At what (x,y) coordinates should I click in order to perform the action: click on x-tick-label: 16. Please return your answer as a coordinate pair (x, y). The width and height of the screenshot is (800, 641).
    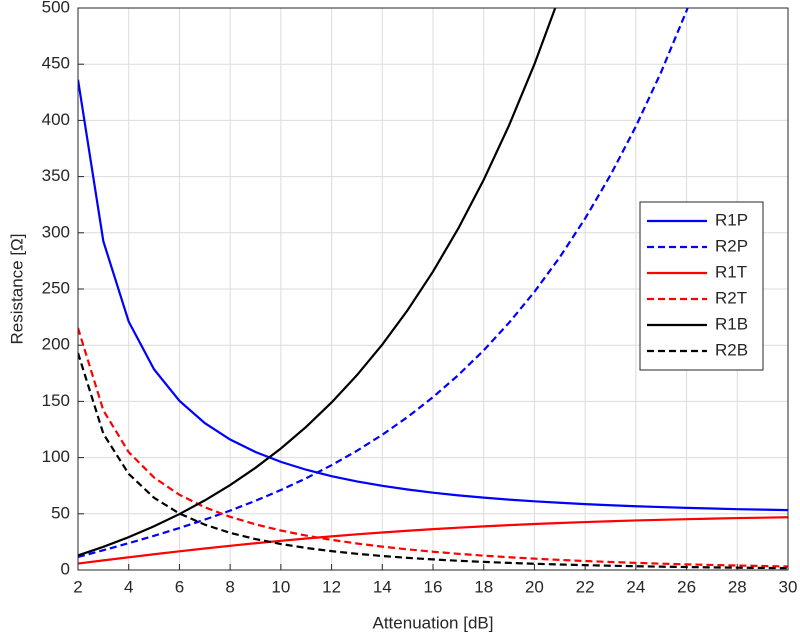
    Looking at the image, I should click on (433, 586).